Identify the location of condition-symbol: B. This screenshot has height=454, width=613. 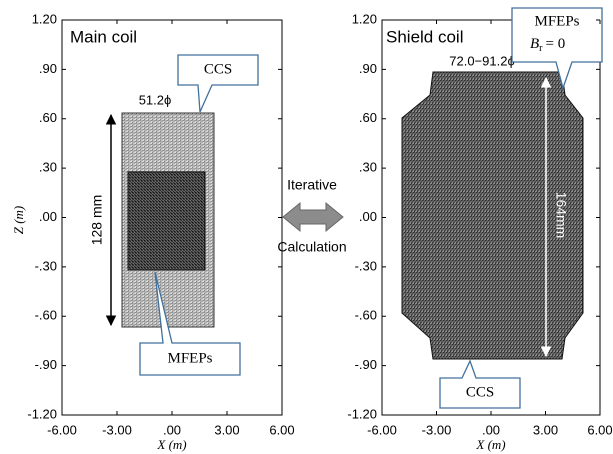
(534, 44).